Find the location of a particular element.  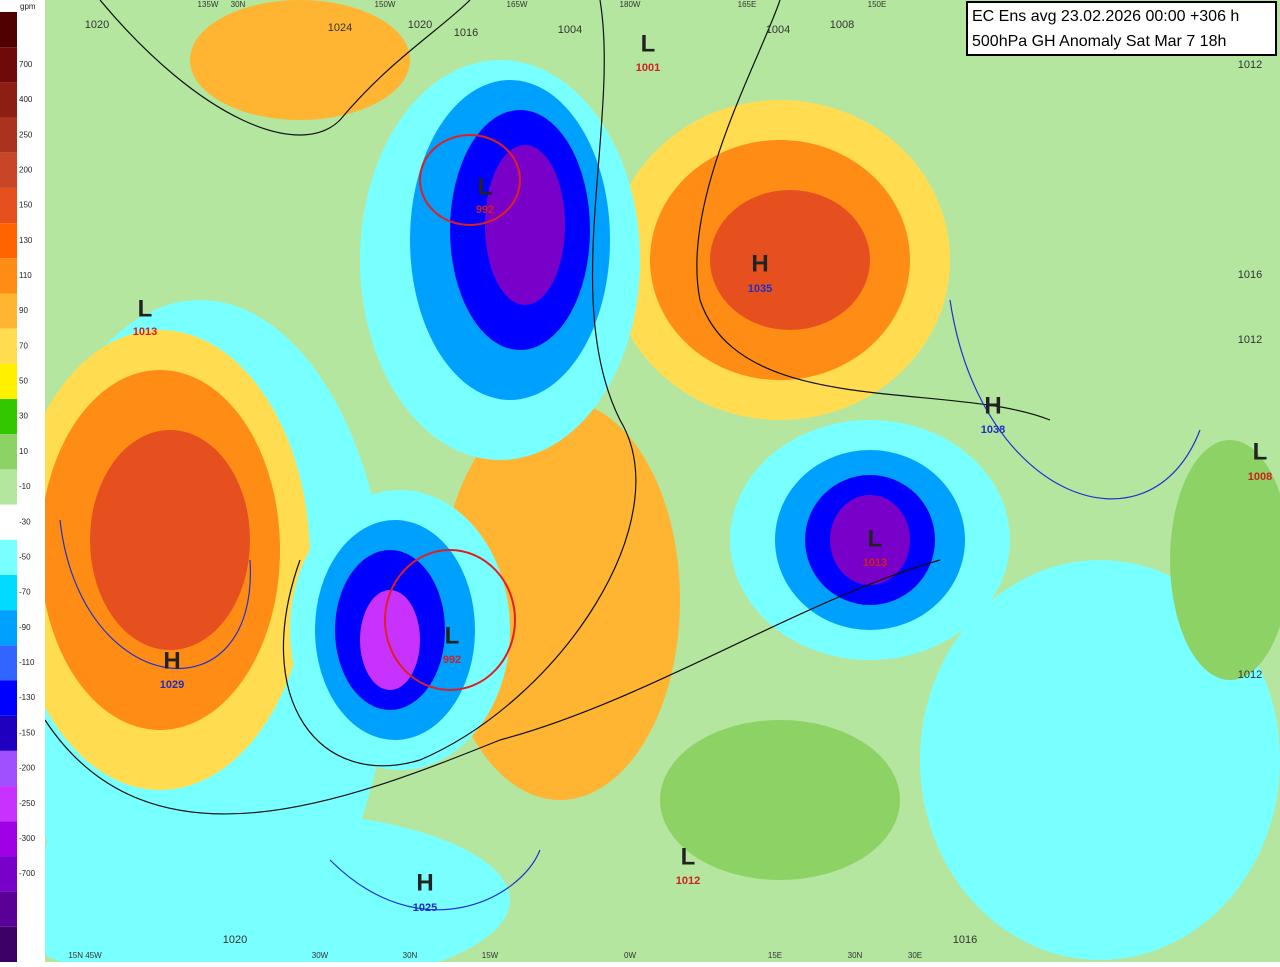

legend-label: 150 is located at coordinates (26, 205).